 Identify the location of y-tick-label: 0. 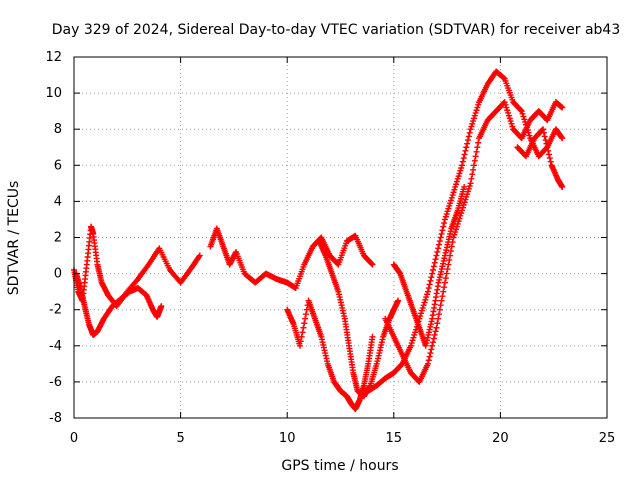
(58, 274).